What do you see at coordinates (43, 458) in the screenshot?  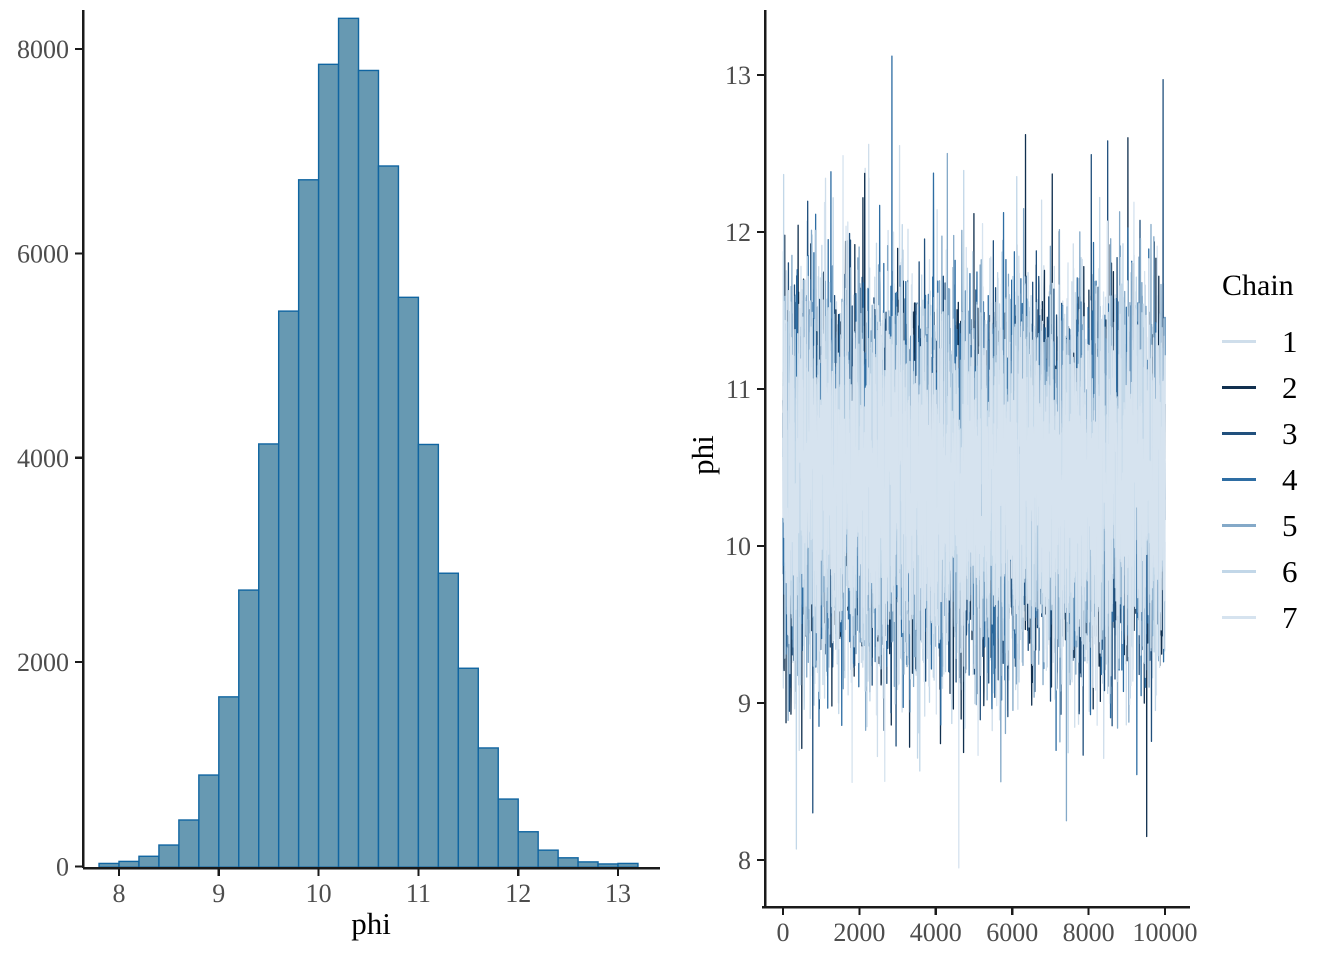 I see `hist-y-tick-label: 4000` at bounding box center [43, 458].